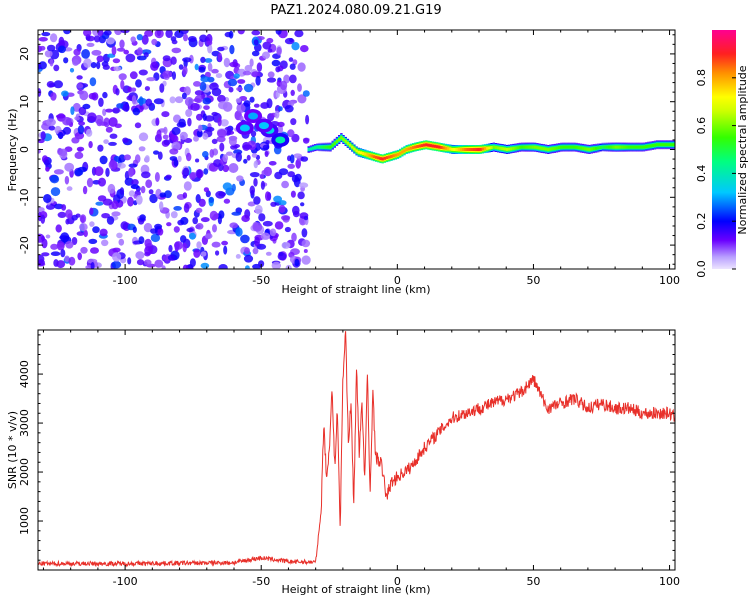  Describe the element at coordinates (491, 148) in the screenshot. I see `heatmap-signal-layer` at that location.